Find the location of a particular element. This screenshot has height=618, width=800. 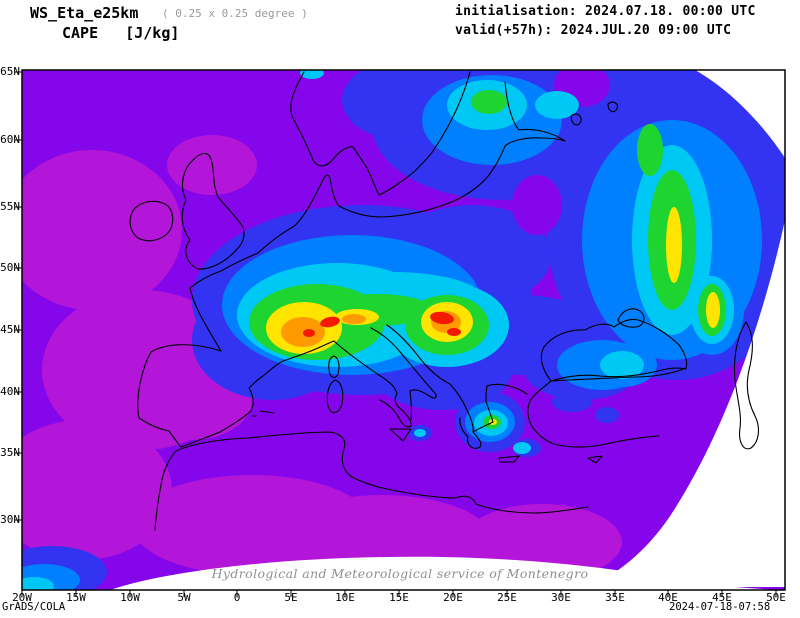

lon-label: 25E is located at coordinates (507, 597).